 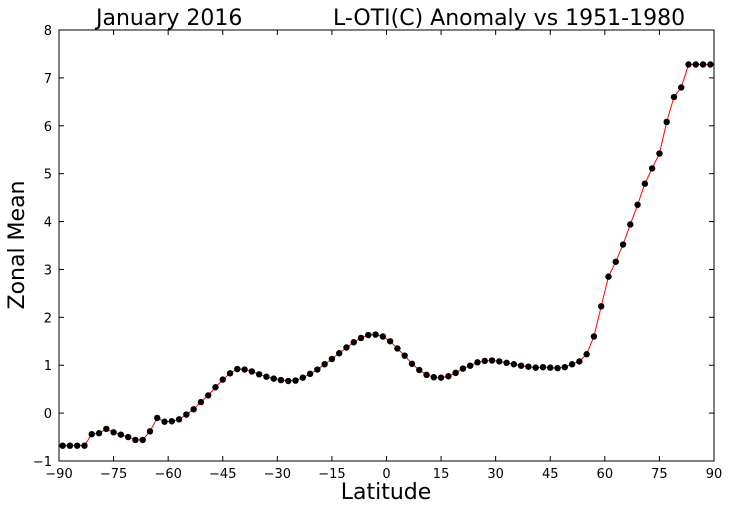 I want to click on x-tick-label: −45, so click(x=222, y=474).